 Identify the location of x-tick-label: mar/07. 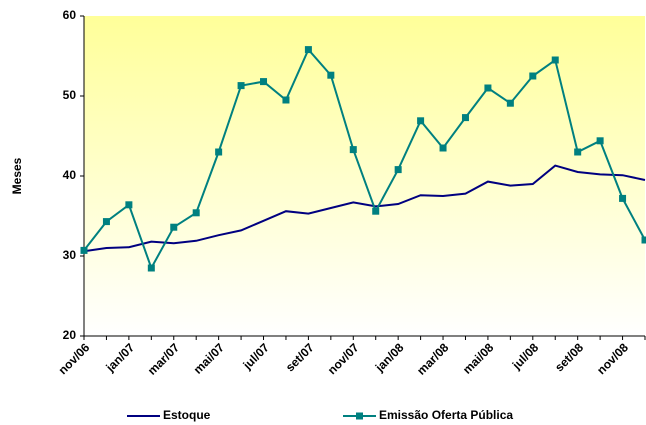
(163, 358).